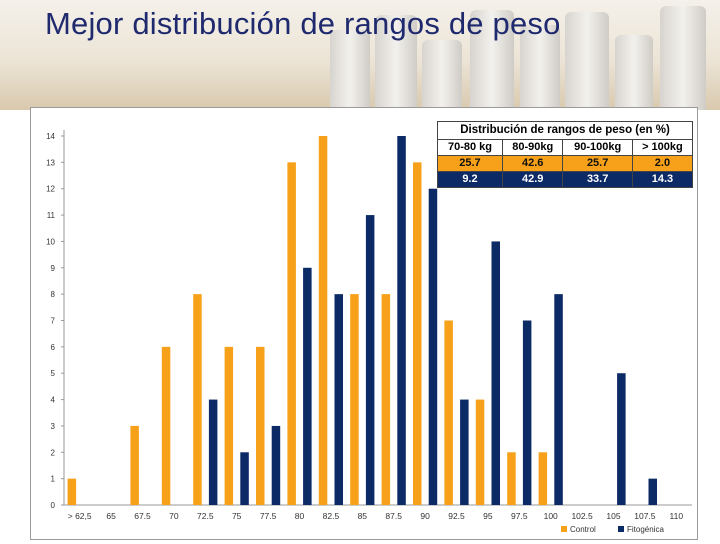  I want to click on table-header: 80-90kg, so click(532, 147).